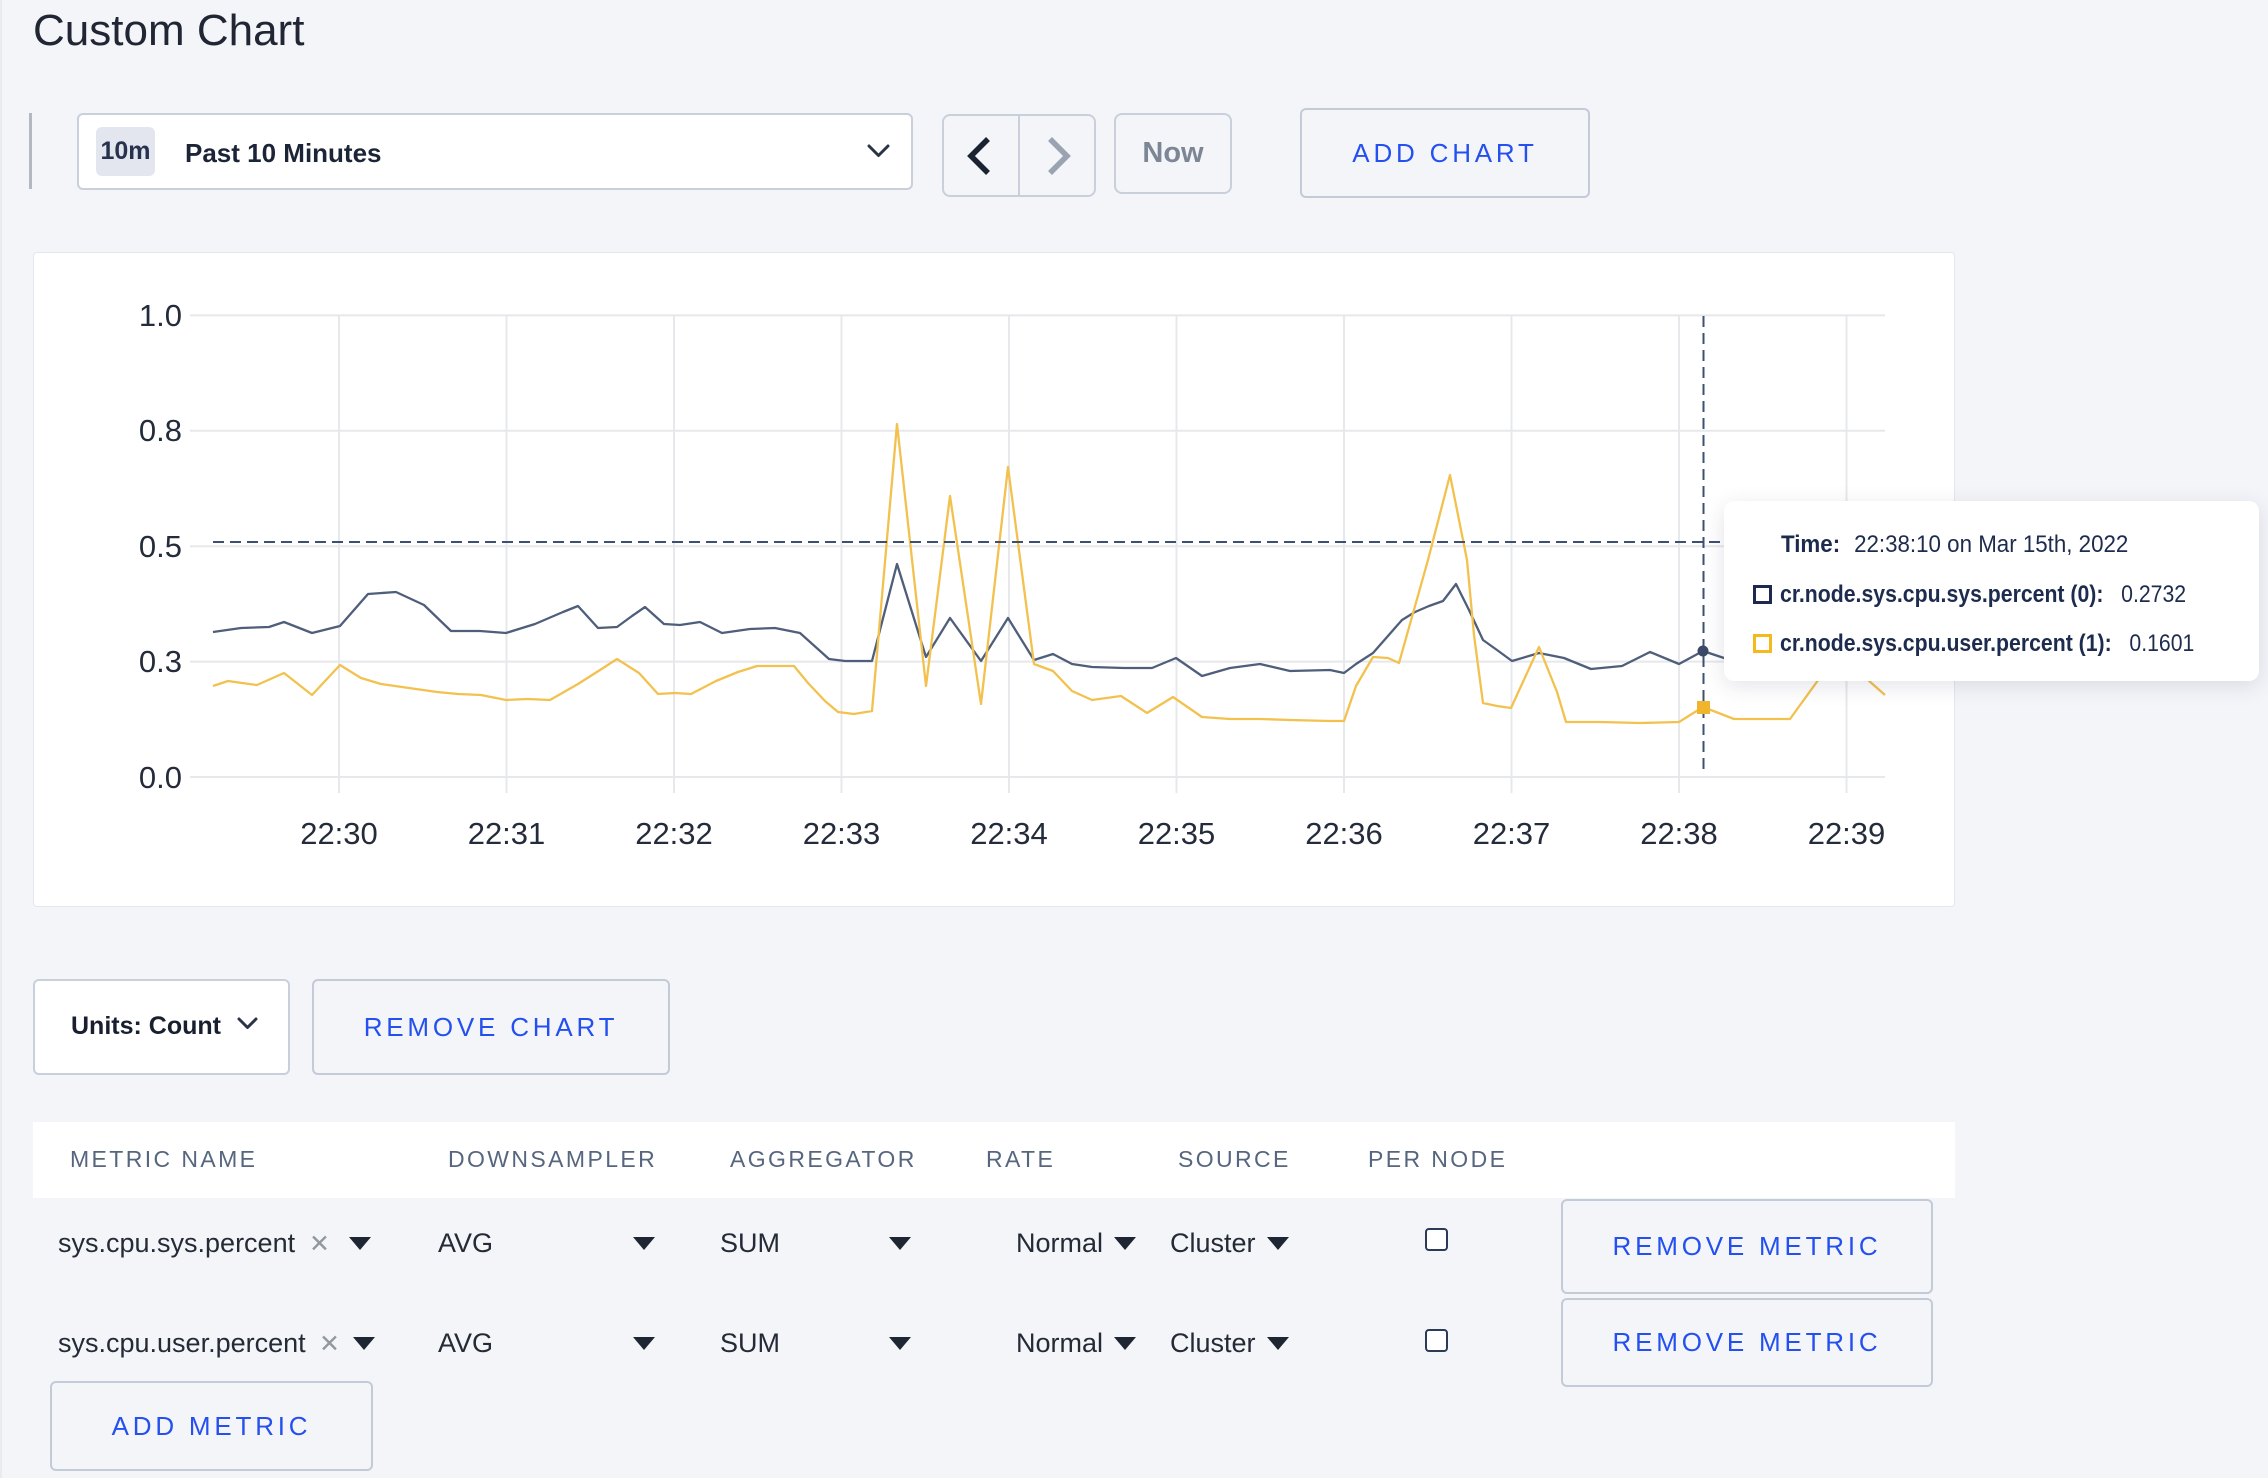 The width and height of the screenshot is (2268, 1478). Describe the element at coordinates (339, 833) in the screenshot. I see `svg-text: 22:30` at that location.